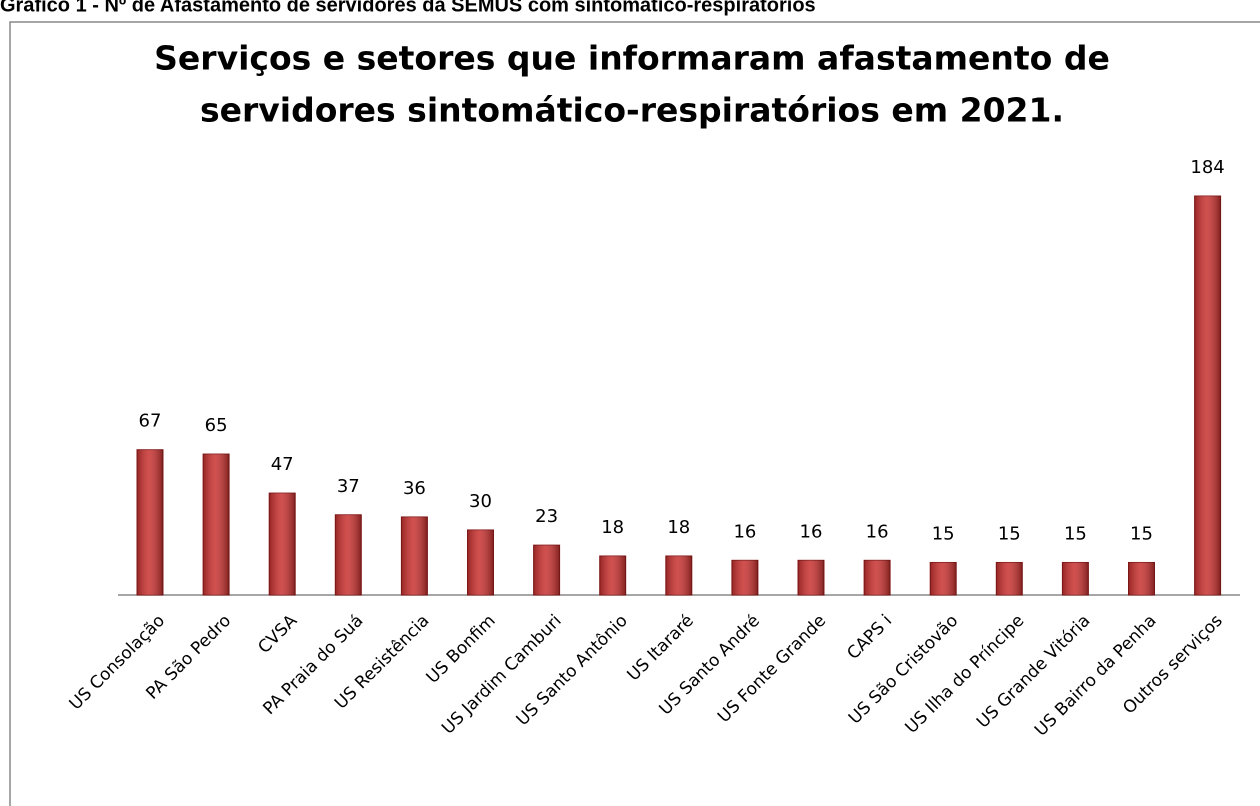 This screenshot has width=1260, height=806. Describe the element at coordinates (903, 669) in the screenshot. I see `x-tick-label: US São Cristovão` at that location.